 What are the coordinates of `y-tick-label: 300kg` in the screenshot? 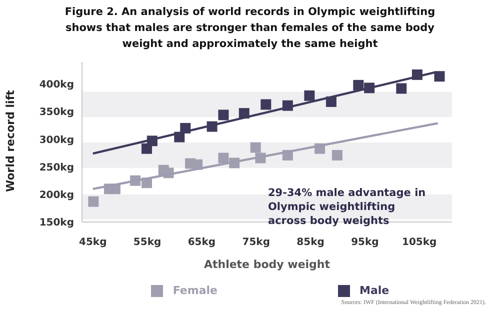 It's located at (56, 140).